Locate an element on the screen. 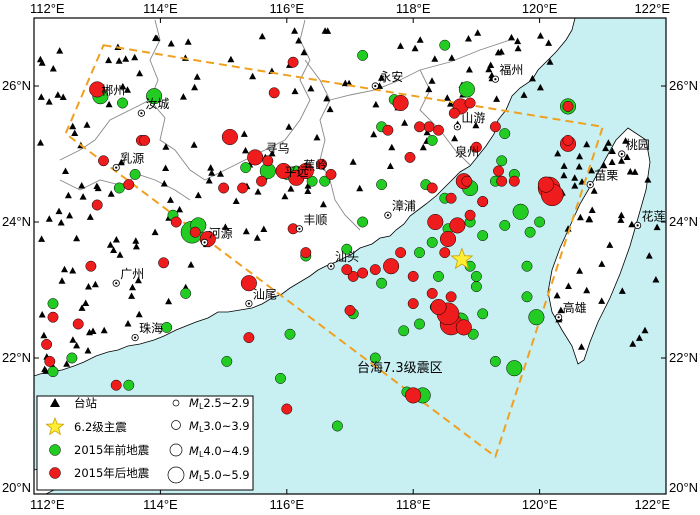 Image resolution: width=700 pixels, height=515 pixels. city-label: 汕尾 is located at coordinates (265, 295).